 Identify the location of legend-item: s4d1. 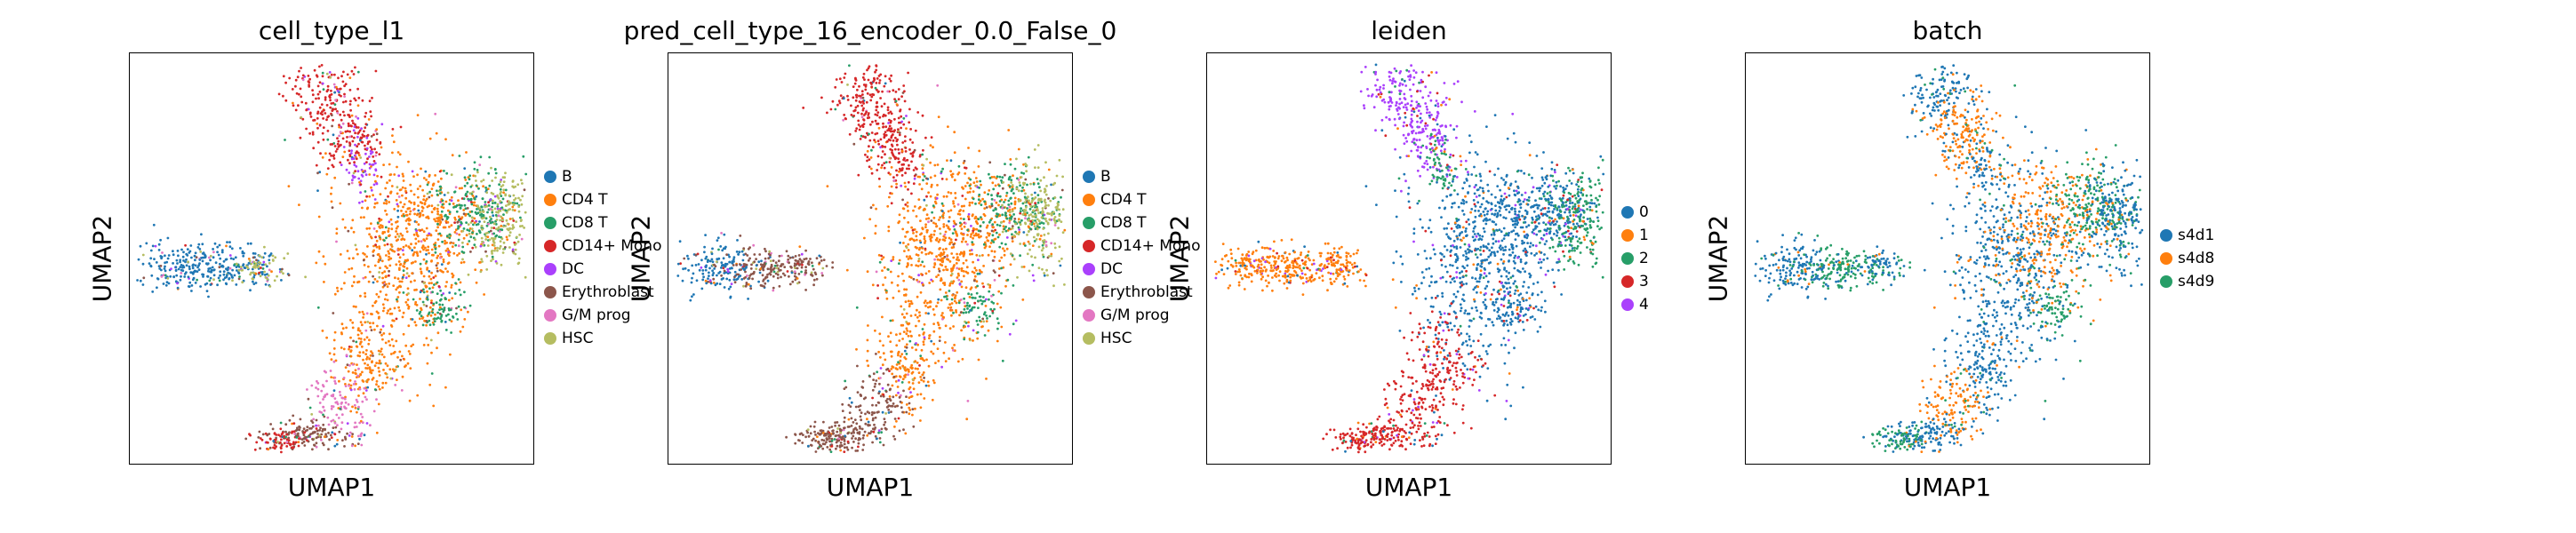
(2187, 235).